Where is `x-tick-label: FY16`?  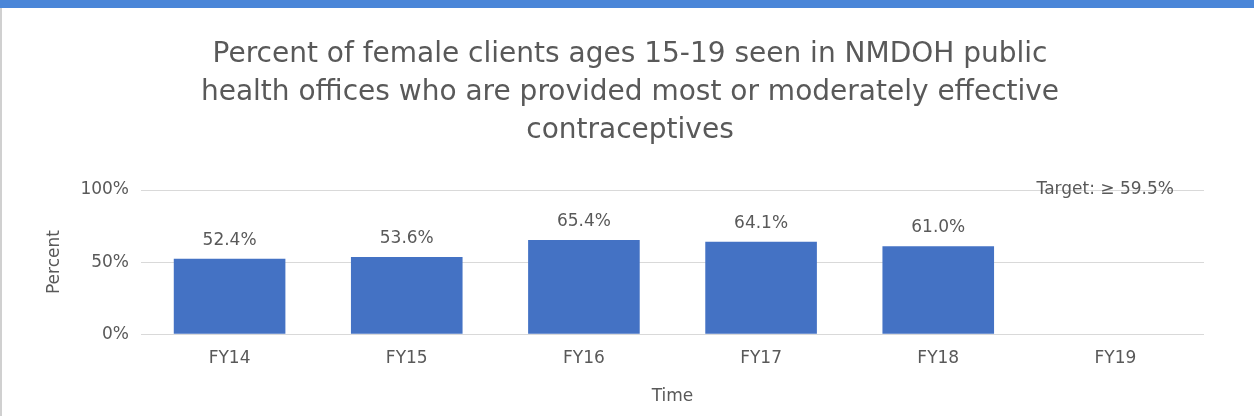
x-tick-label: FY16 is located at coordinates (584, 356).